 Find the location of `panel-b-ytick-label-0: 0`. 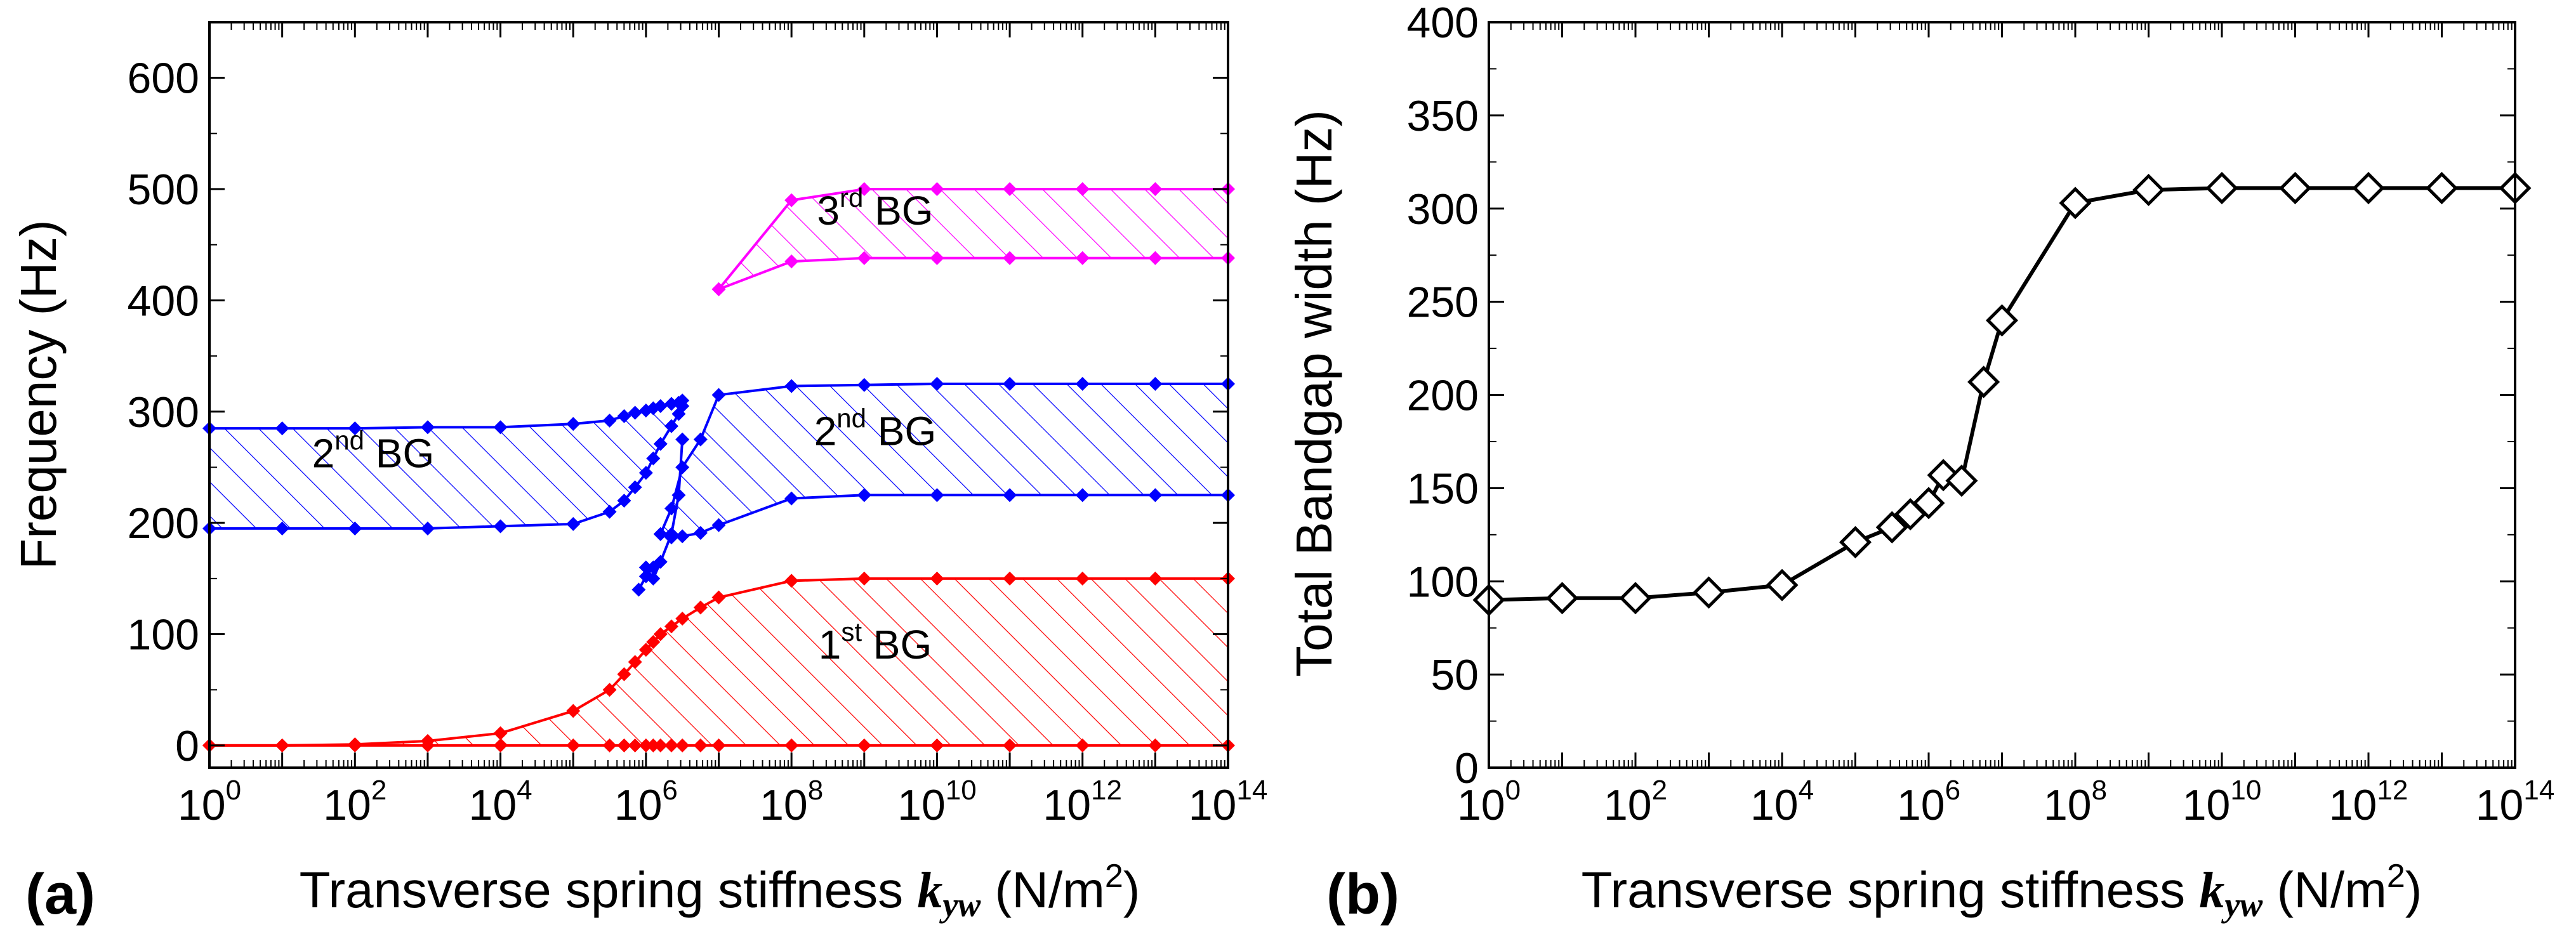

panel-b-ytick-label-0: 0 is located at coordinates (1467, 768).